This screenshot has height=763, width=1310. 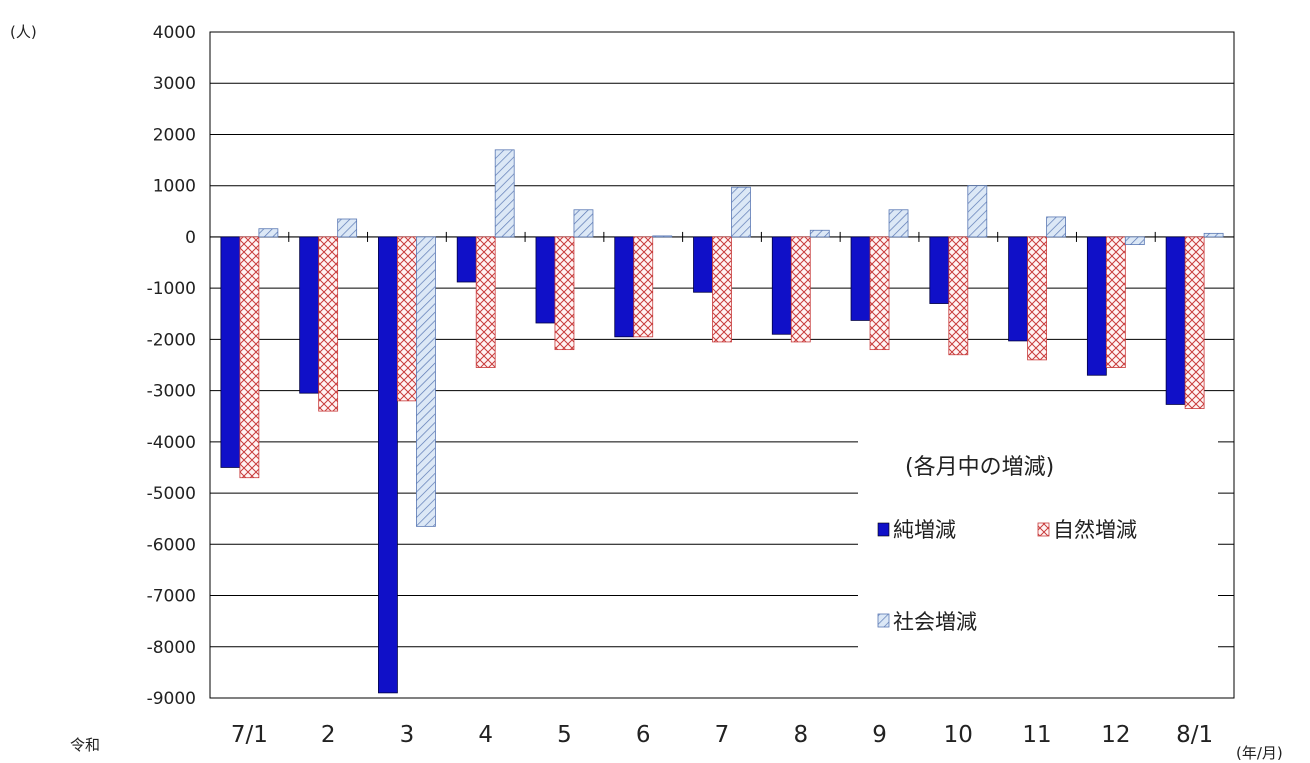 I want to click on legend-background, so click(x=1038, y=557).